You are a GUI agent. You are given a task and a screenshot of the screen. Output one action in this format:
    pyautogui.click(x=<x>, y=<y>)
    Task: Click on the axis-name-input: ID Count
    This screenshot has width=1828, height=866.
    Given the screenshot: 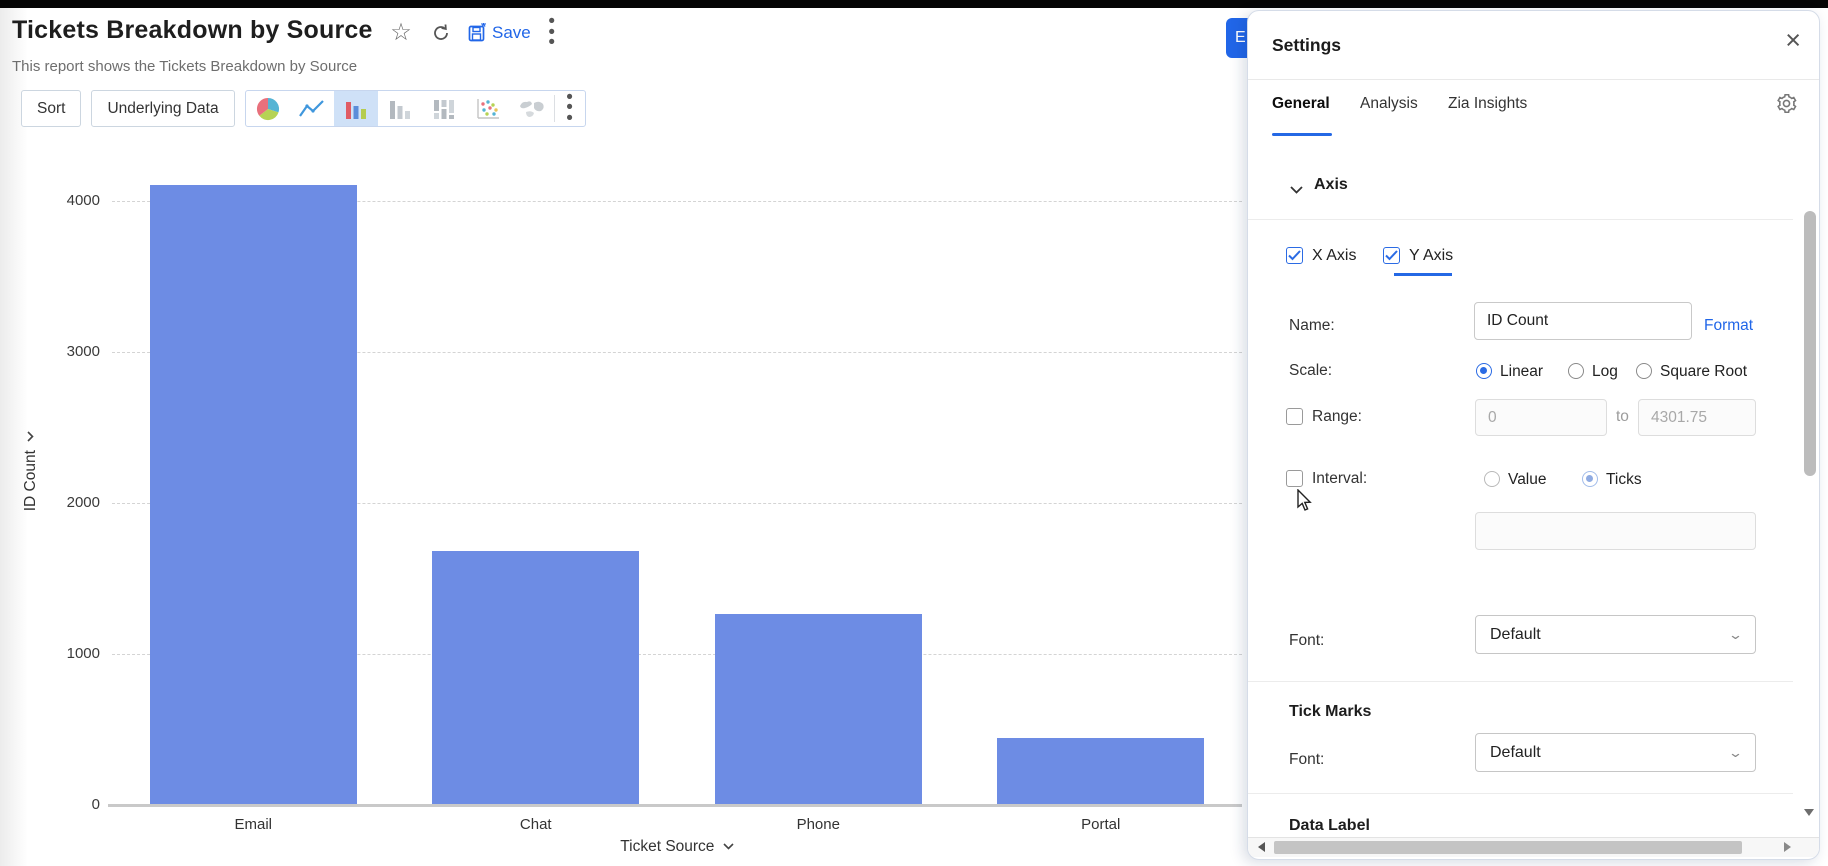 What is the action you would take?
    pyautogui.click(x=1583, y=321)
    